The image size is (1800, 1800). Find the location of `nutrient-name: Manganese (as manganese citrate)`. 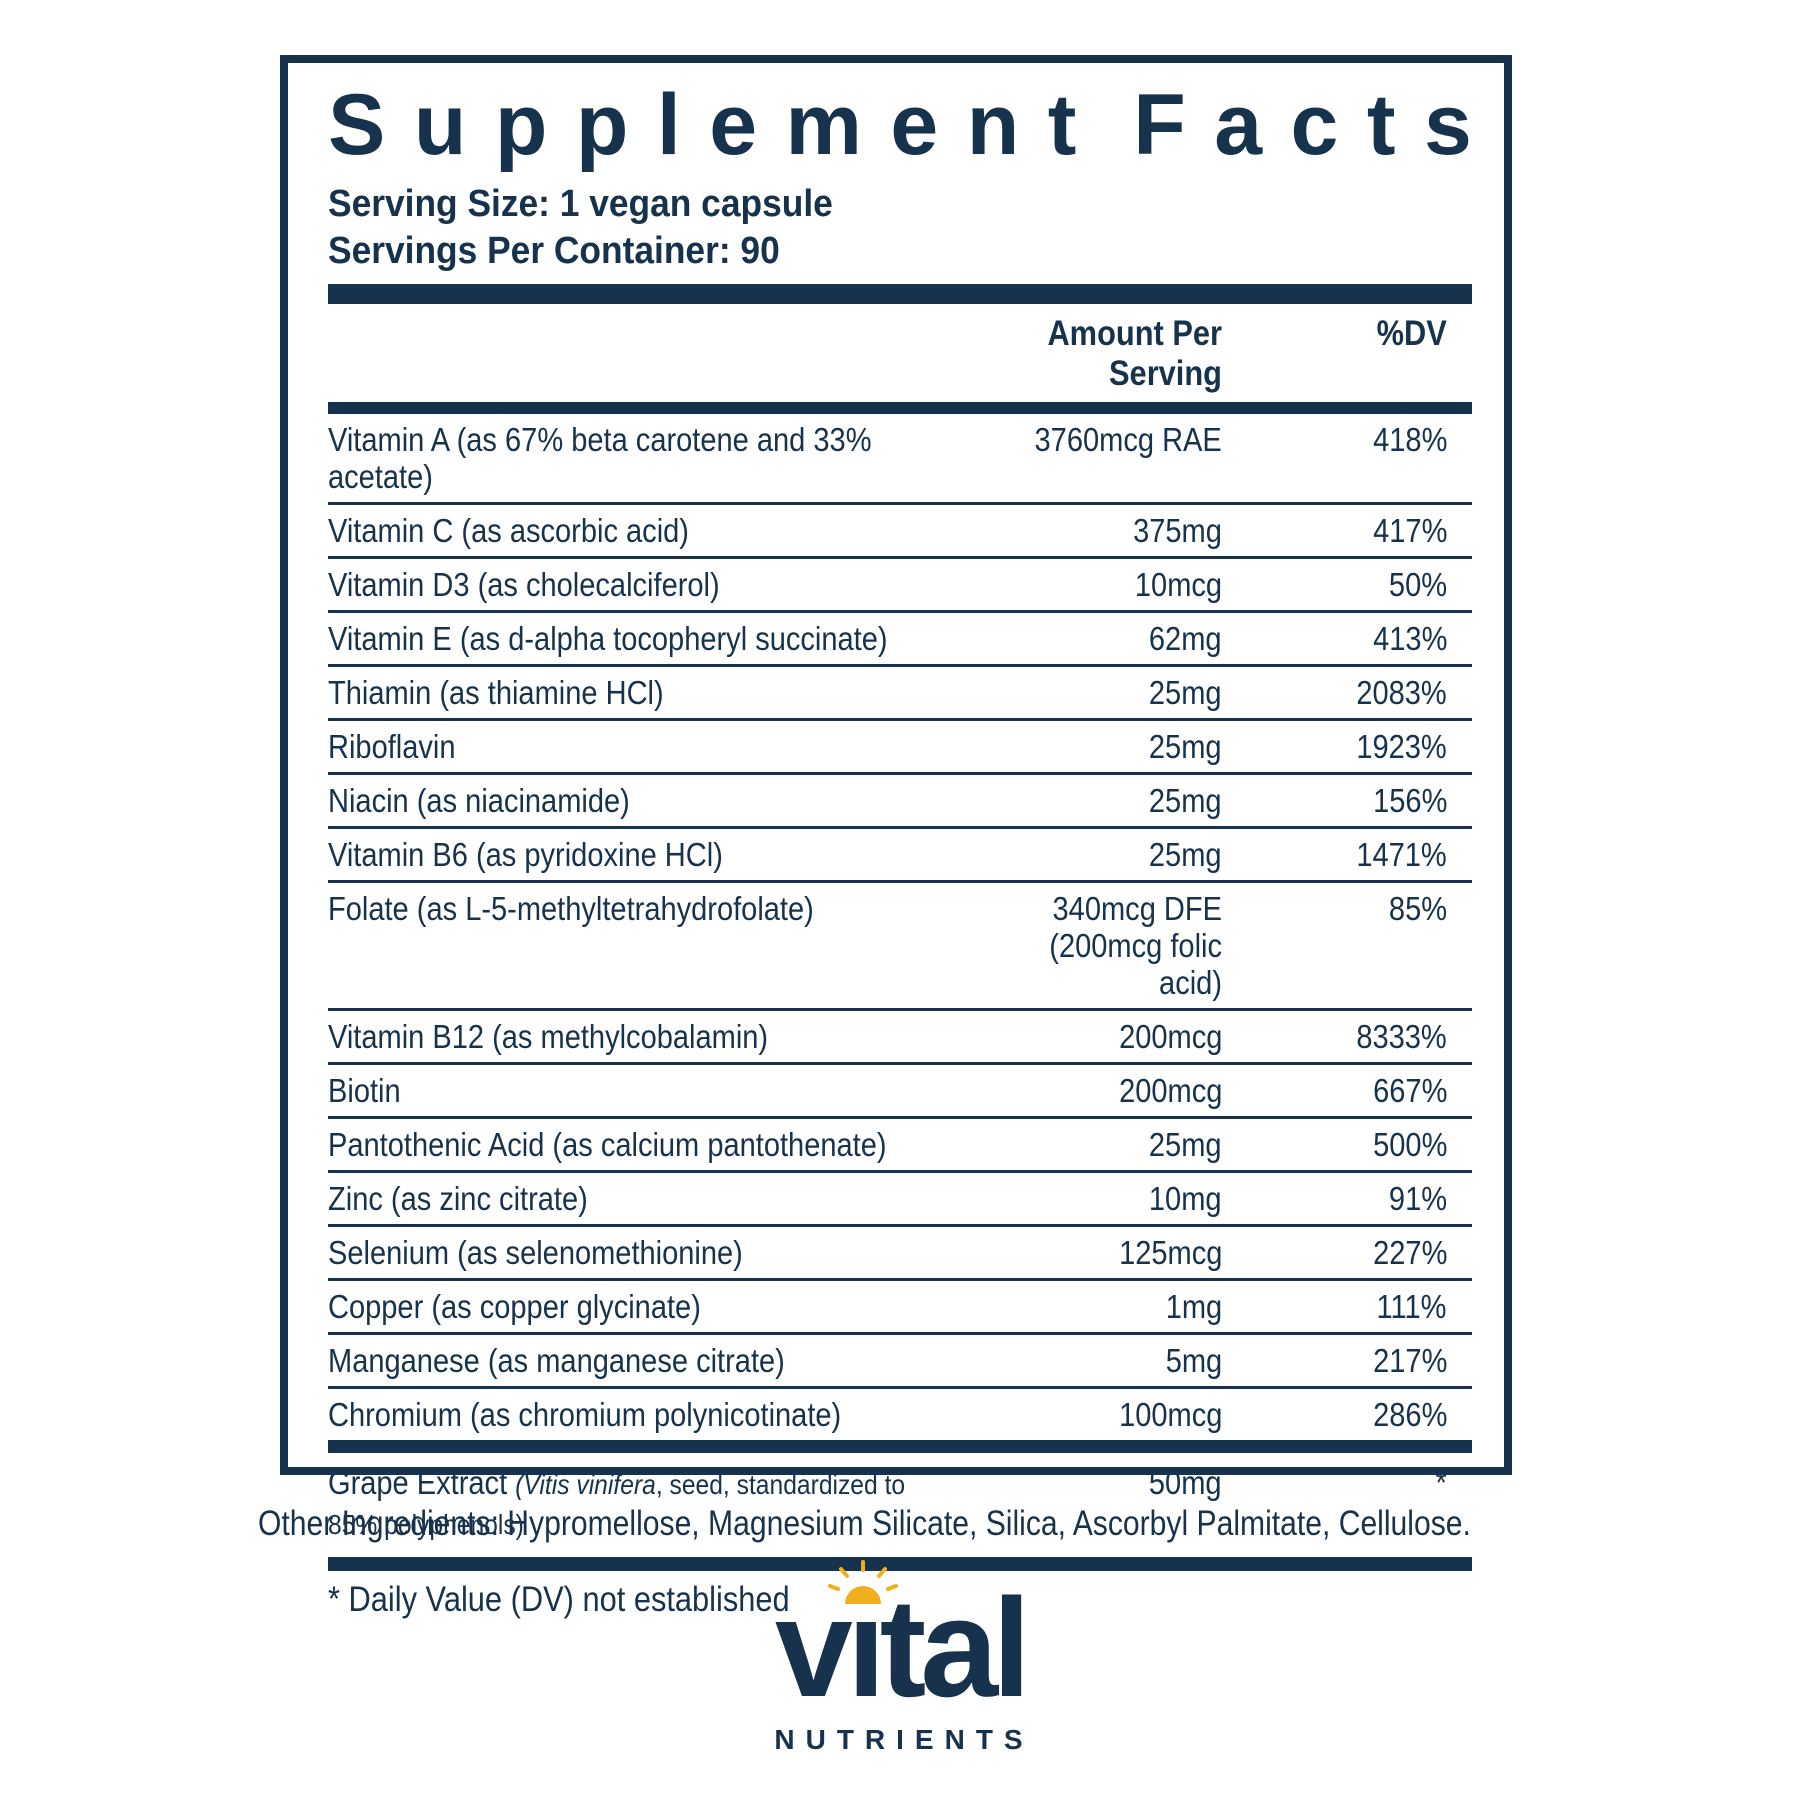

nutrient-name: Manganese (as manganese citrate) is located at coordinates (556, 1360).